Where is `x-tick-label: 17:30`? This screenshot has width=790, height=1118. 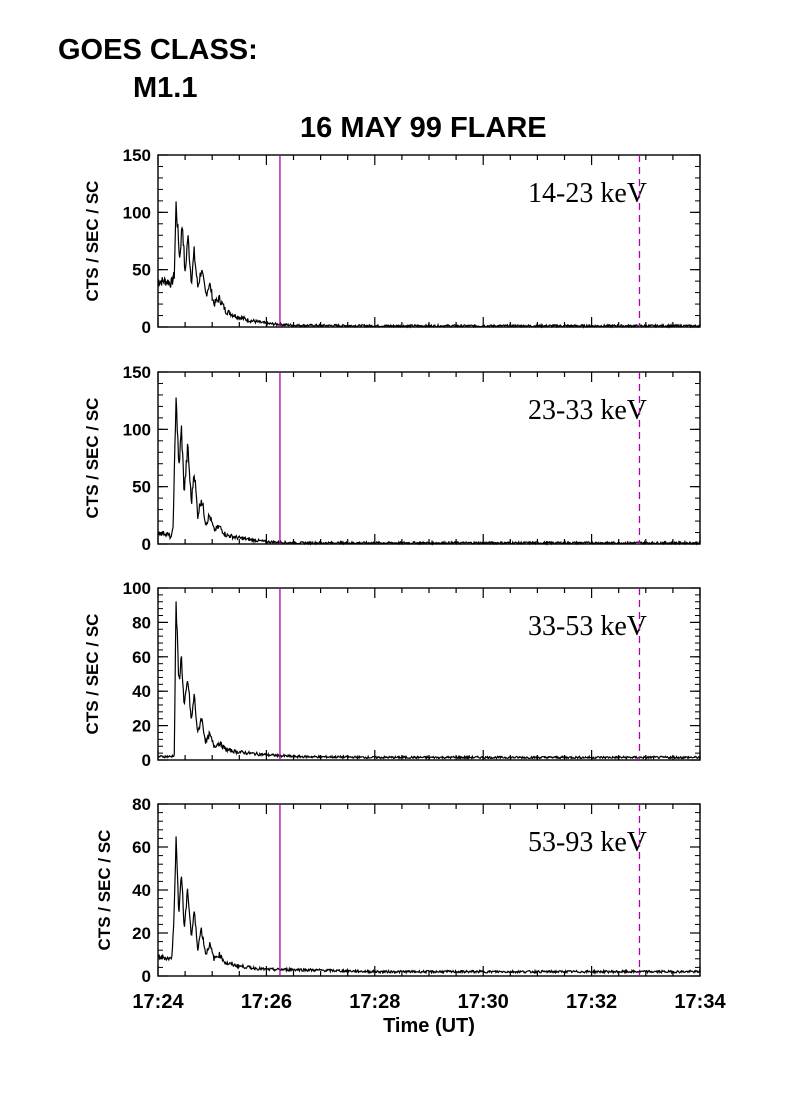
x-tick-label: 17:30 is located at coordinates (483, 1002).